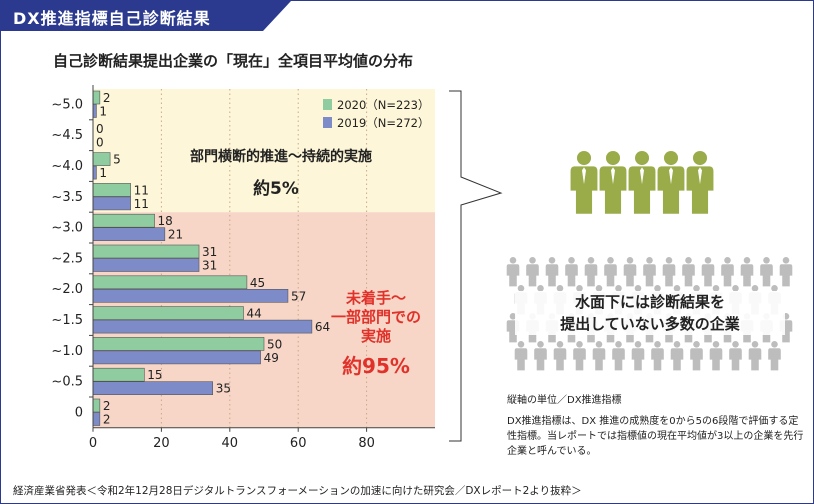 The height and width of the screenshot is (504, 814). Describe the element at coordinates (476, 266) in the screenshot. I see `bracket-line` at that location.